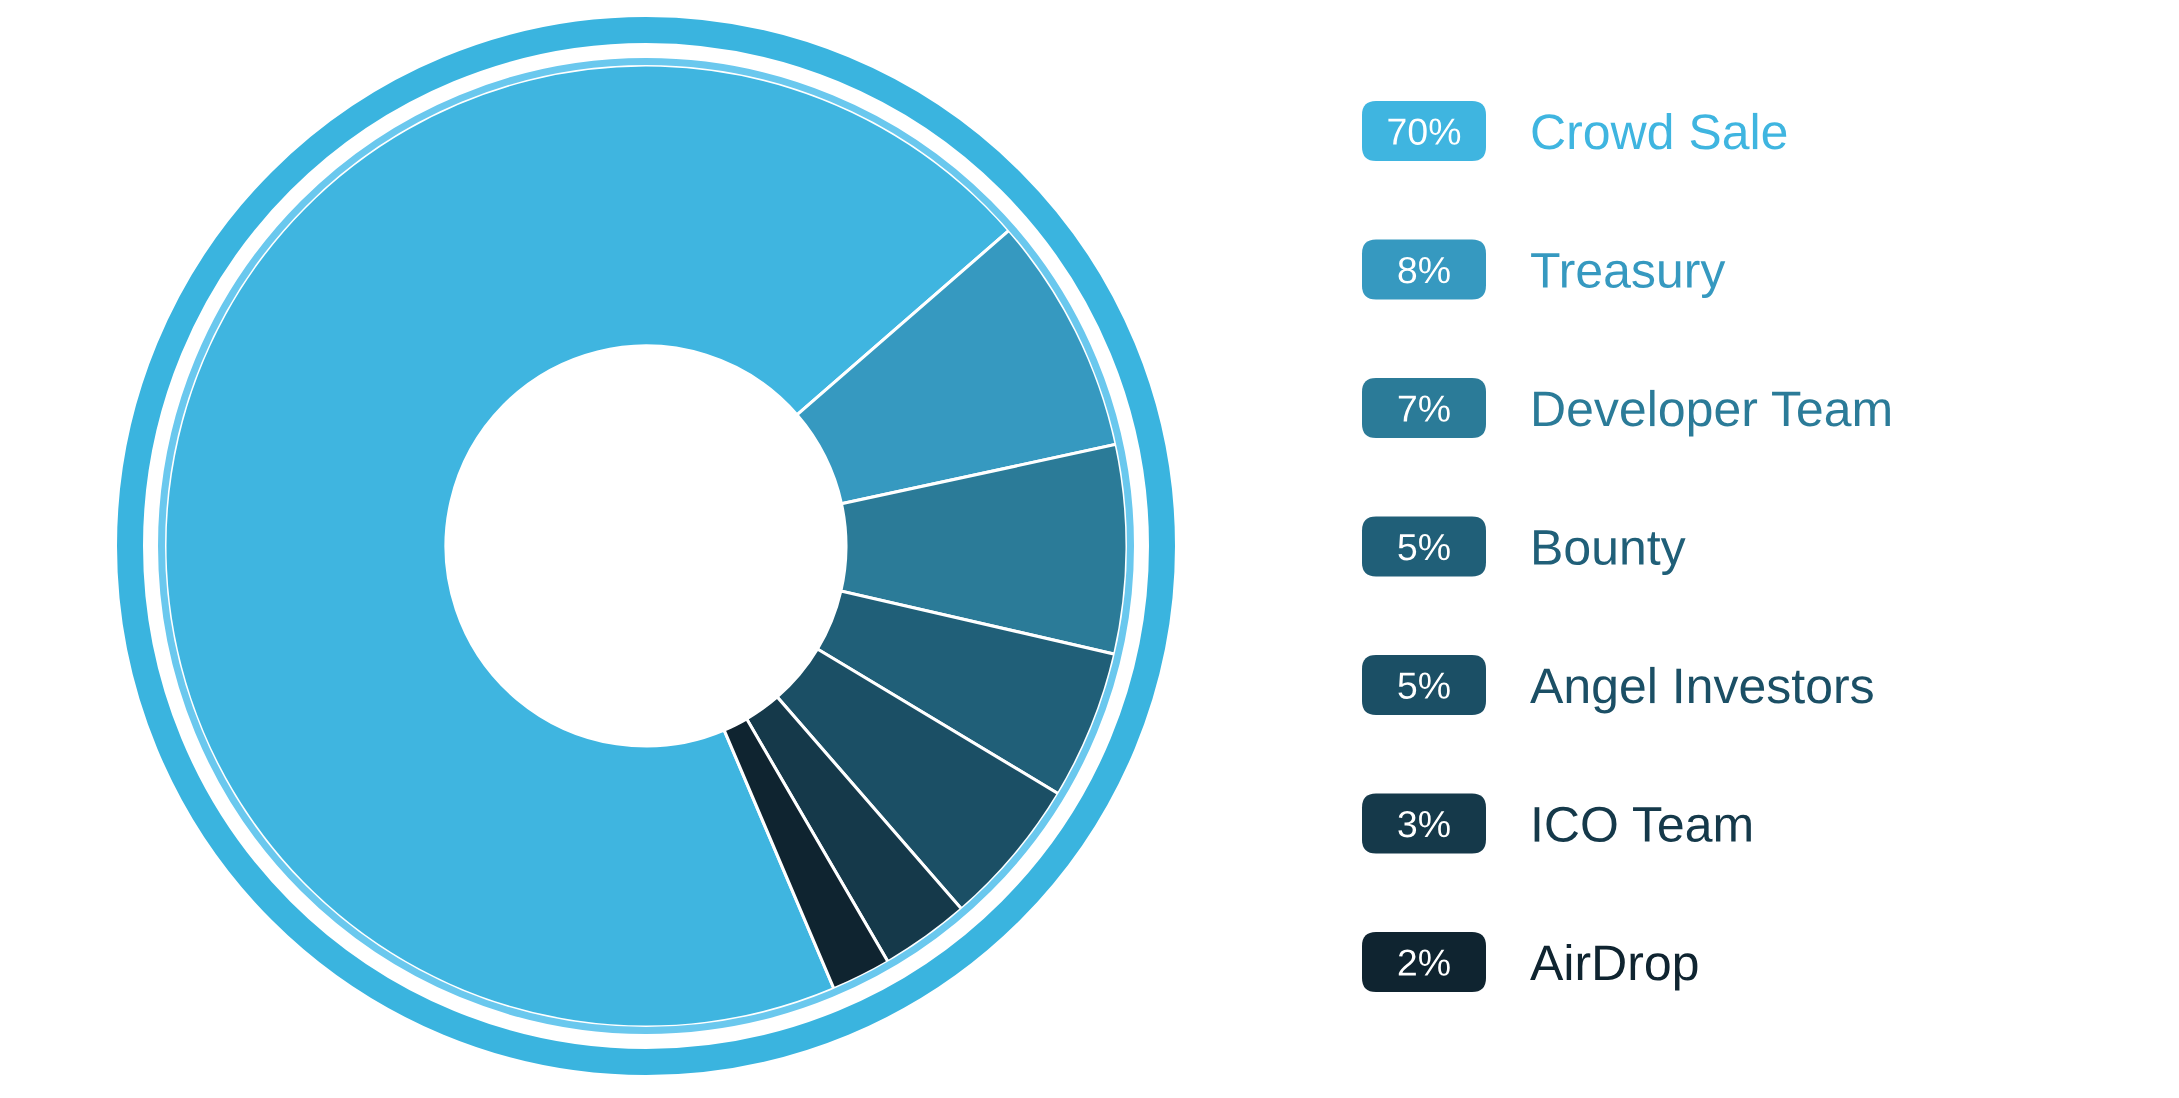 Image resolution: width=2179 pixels, height=1098 pixels. Describe the element at coordinates (1424, 131) in the screenshot. I see `data-label: 70%` at that location.